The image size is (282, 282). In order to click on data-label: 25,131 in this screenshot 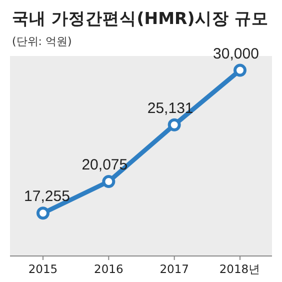, I will do `click(170, 108)`.